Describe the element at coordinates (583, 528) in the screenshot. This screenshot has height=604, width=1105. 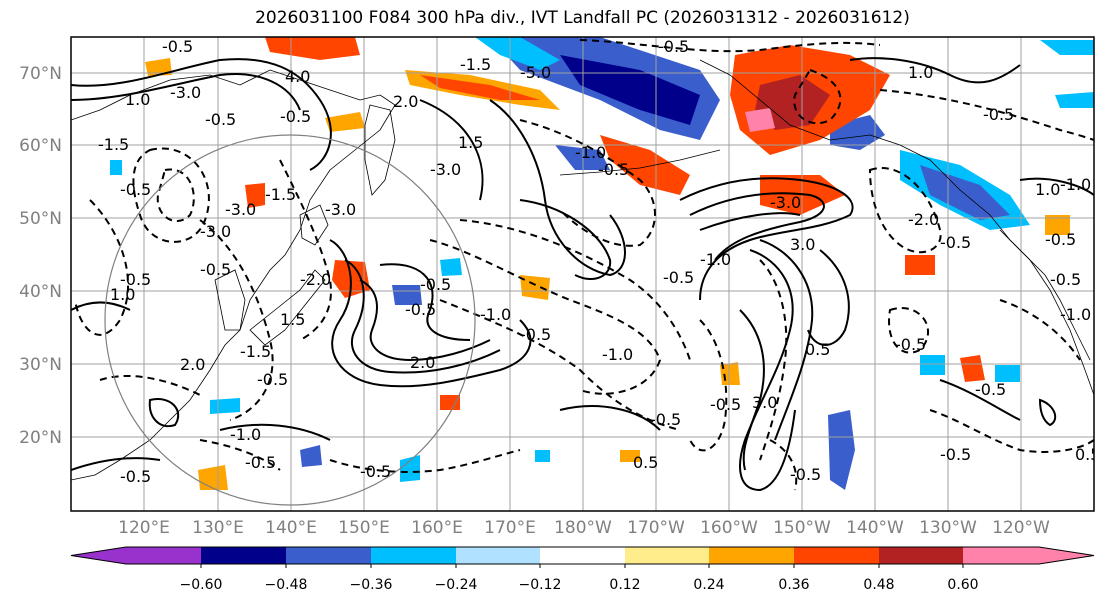
I see `lon-label: 180°W` at that location.